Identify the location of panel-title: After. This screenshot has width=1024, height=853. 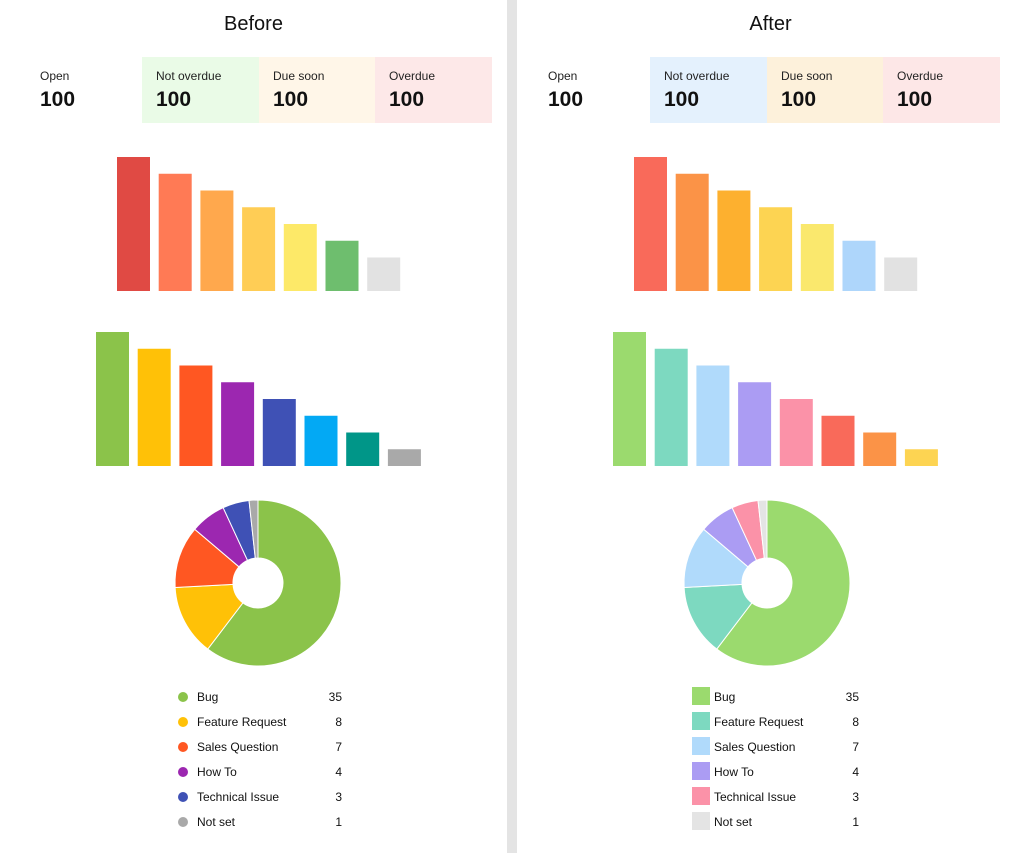
(770, 24).